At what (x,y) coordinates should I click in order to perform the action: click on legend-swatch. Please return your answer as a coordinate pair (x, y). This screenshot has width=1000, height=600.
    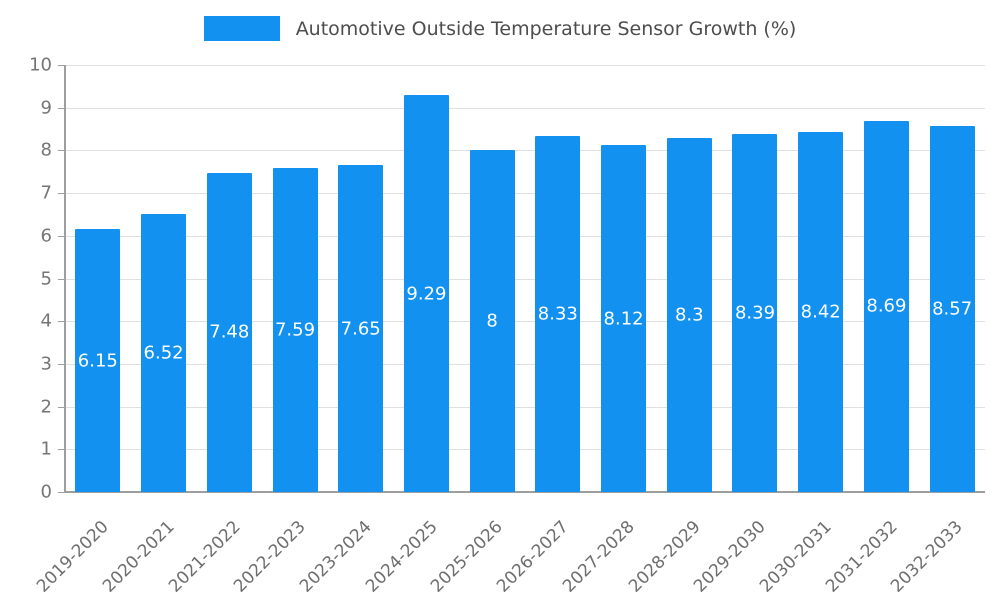
    Looking at the image, I should click on (241, 28).